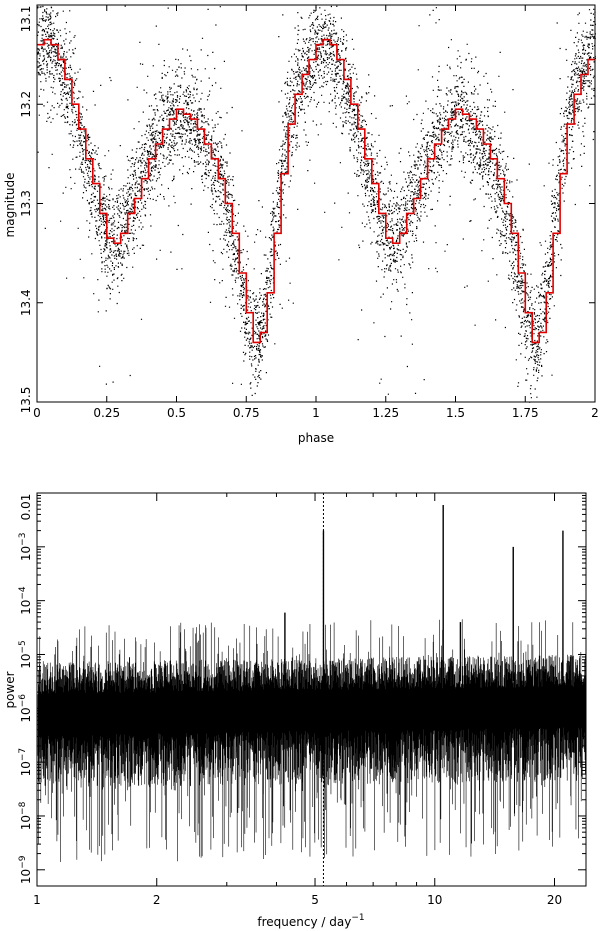 This screenshot has height=931, width=600. Describe the element at coordinates (25, 762) in the screenshot. I see `y-tick-label: 10−7` at that location.